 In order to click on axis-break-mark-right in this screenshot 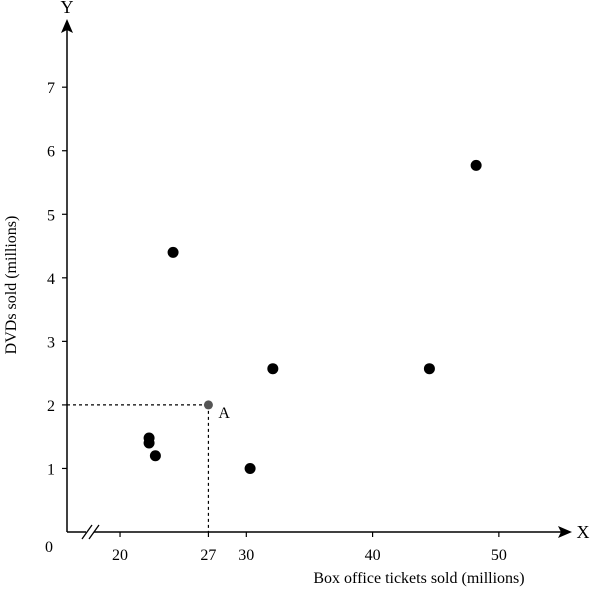, I will do `click(94, 532)`.